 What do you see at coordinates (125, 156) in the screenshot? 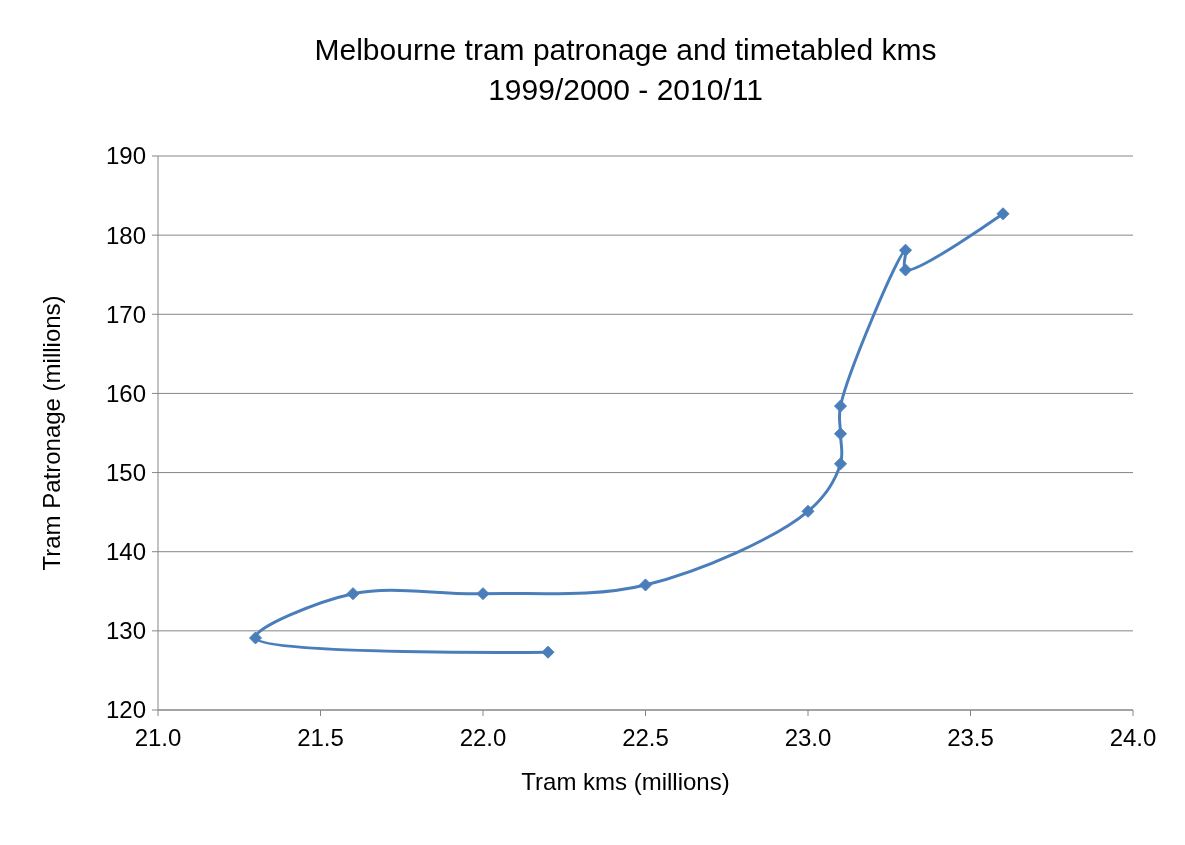
I see `y-tick-label: 190` at bounding box center [125, 156].